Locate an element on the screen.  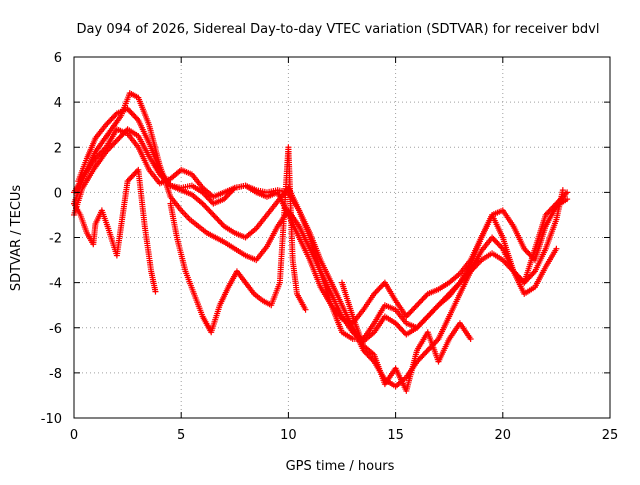
y-axis-label: SDTVAR / TECUs is located at coordinates (16, 238).